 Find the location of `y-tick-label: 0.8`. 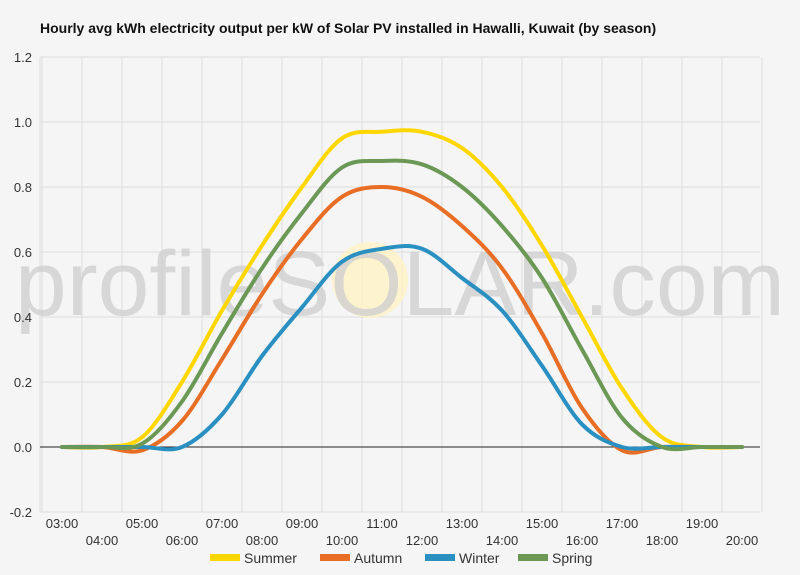

y-tick-label: 0.8 is located at coordinates (23, 187).